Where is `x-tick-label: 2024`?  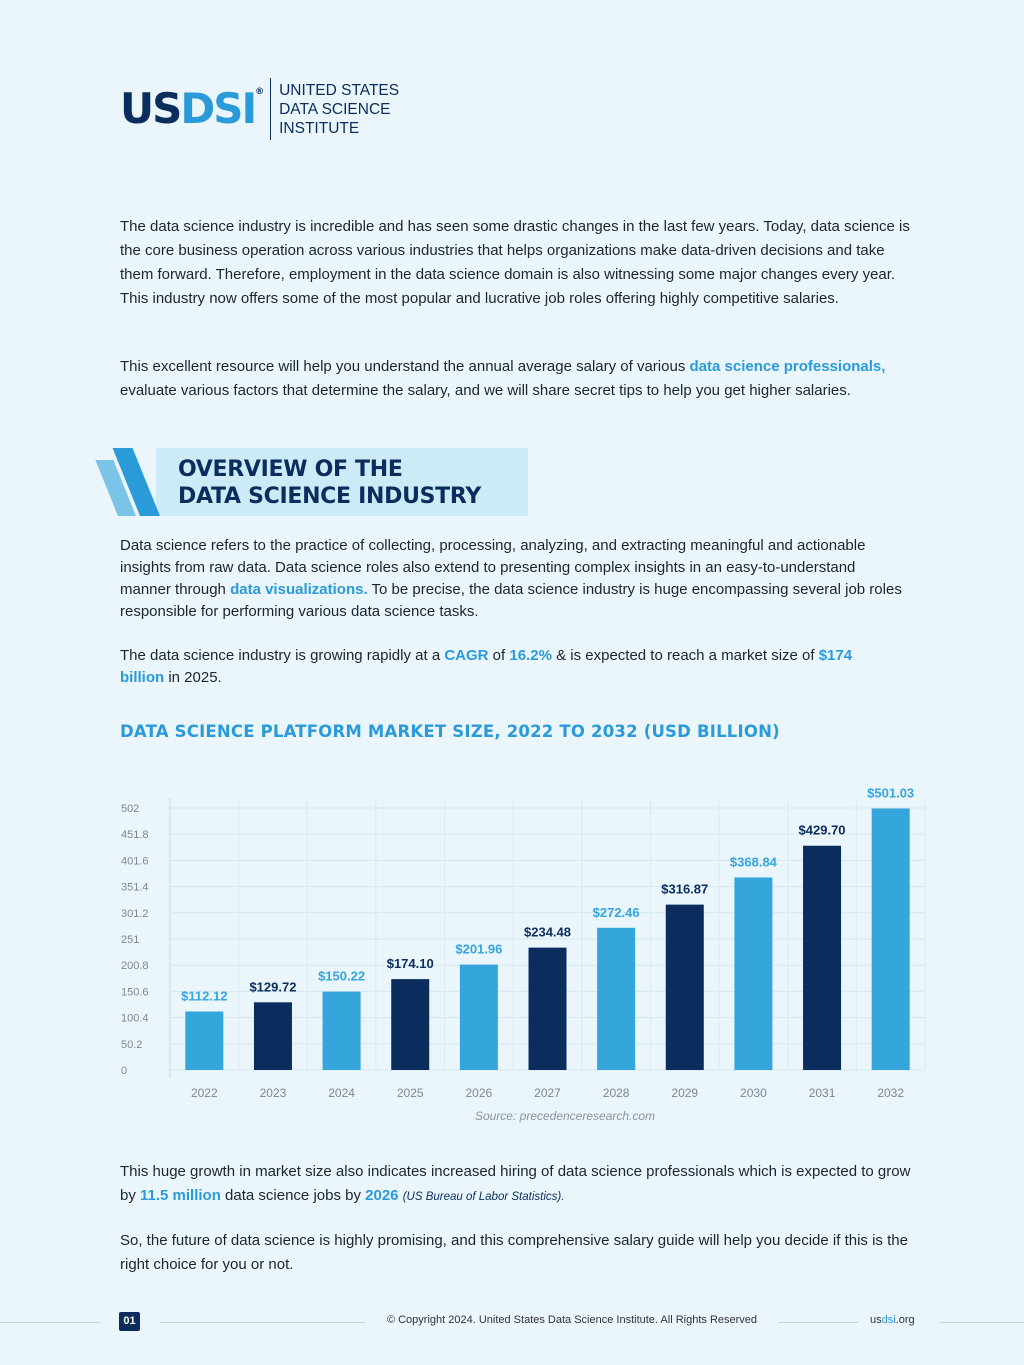 x-tick-label: 2024 is located at coordinates (341, 1093).